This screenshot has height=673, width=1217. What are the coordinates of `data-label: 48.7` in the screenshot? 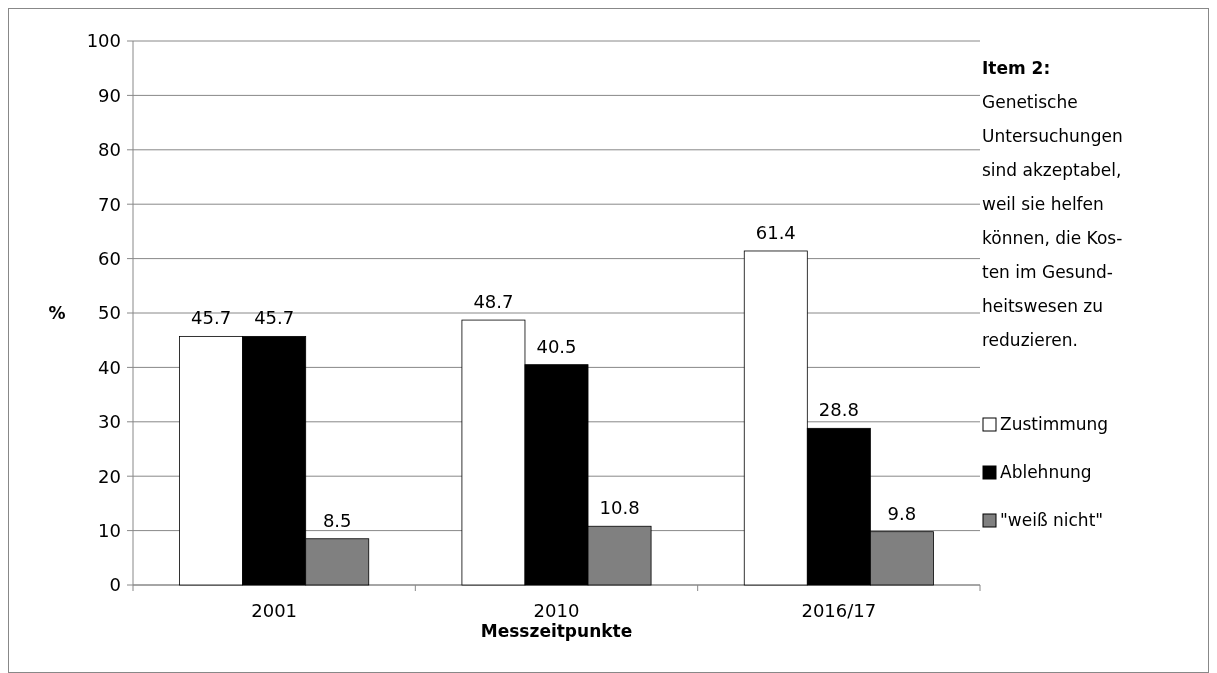 It's located at (493, 302).